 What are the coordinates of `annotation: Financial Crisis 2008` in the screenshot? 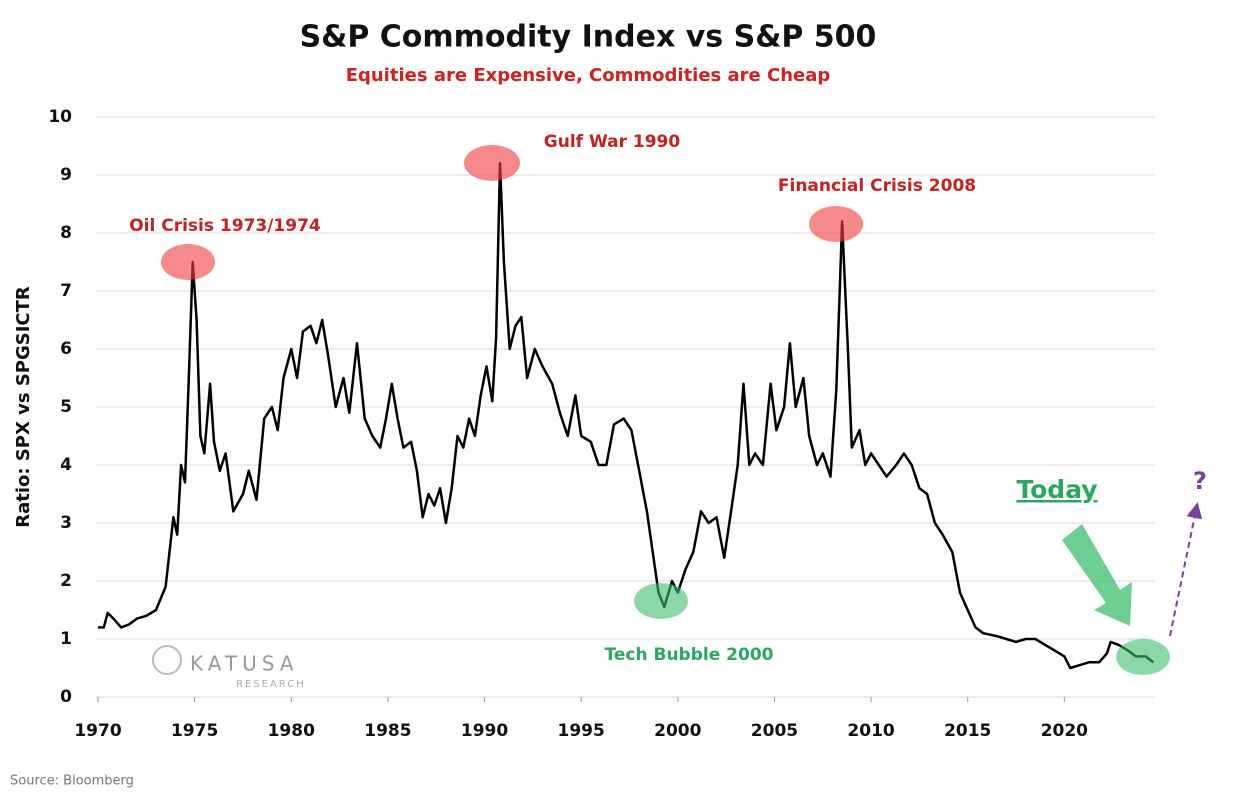 It's located at (877, 186).